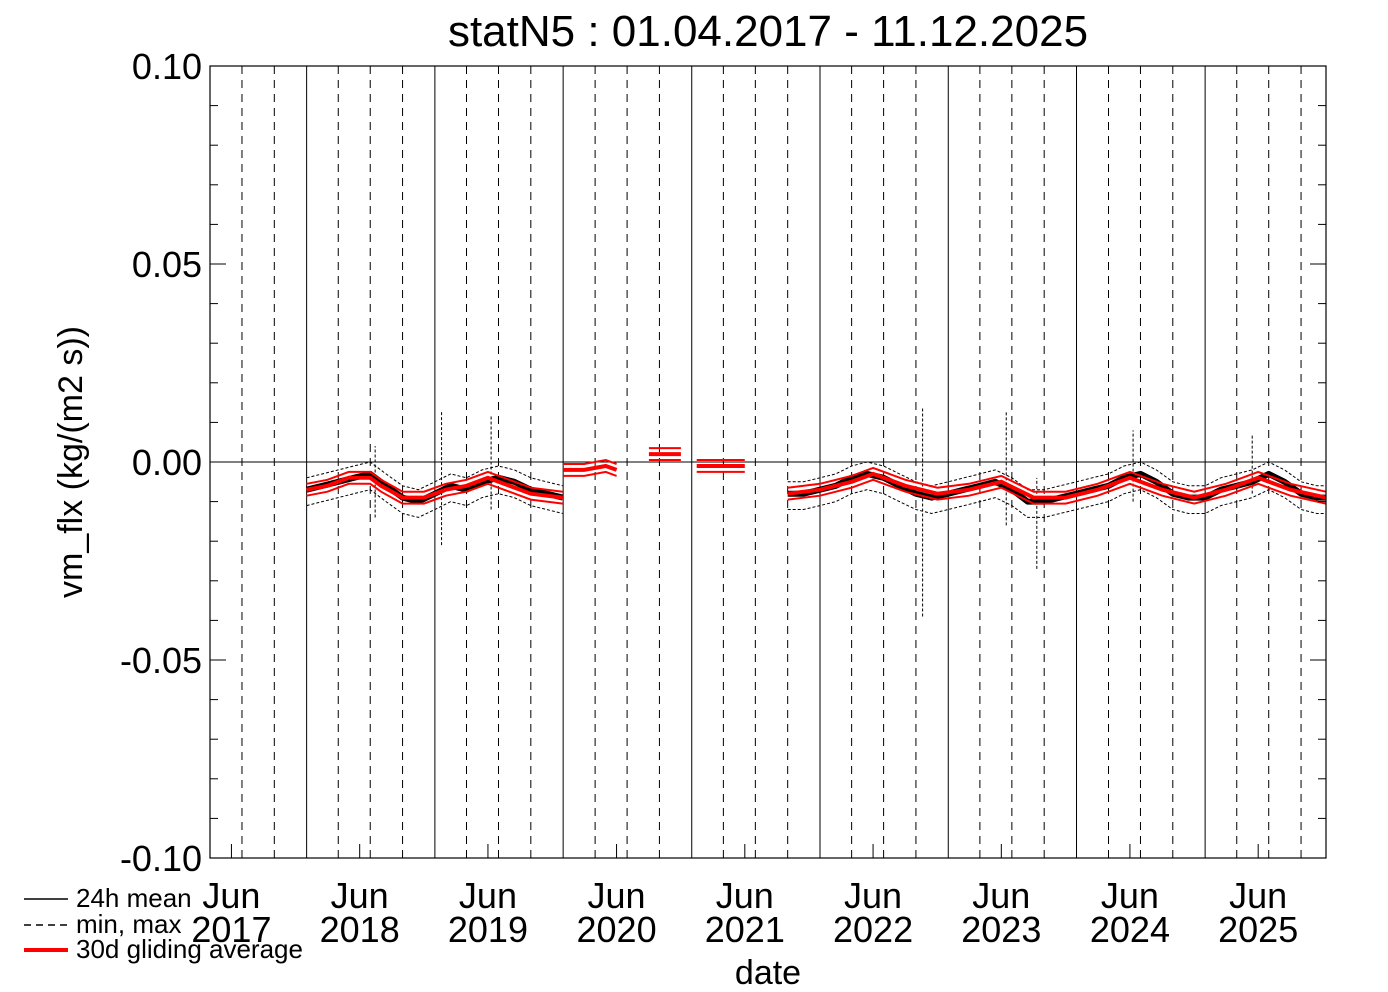 The image size is (1388, 992). What do you see at coordinates (1001, 929) in the screenshot?
I see `x-tick-year: 2023` at bounding box center [1001, 929].